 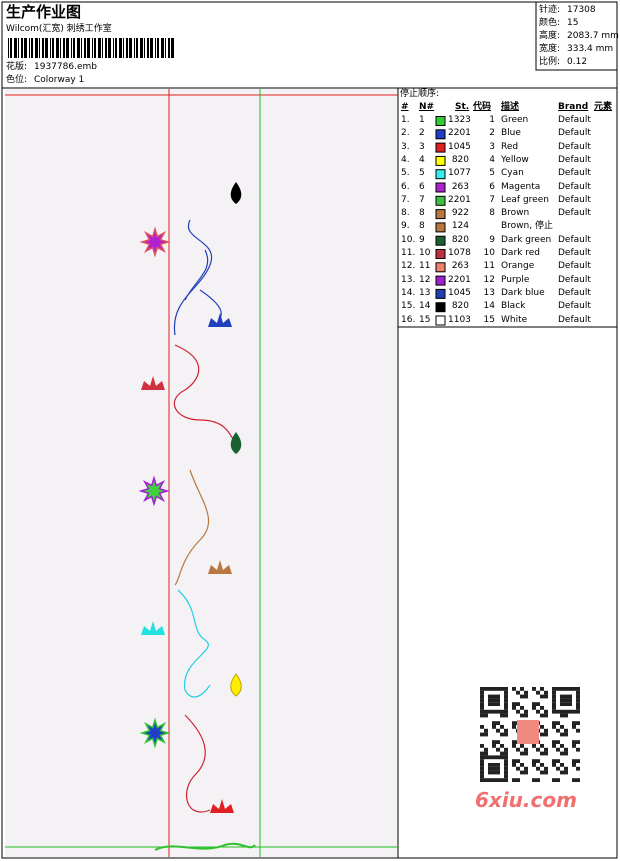 I want to click on row-index: 16., so click(x=408, y=319).